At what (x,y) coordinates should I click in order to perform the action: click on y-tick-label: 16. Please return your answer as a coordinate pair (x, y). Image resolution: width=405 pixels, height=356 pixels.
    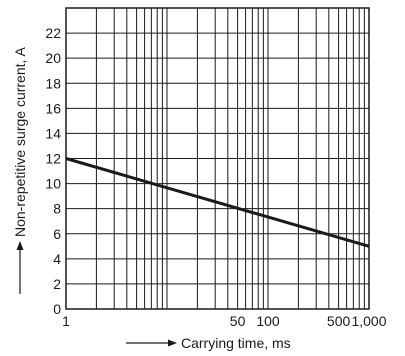
    Looking at the image, I should click on (53, 108).